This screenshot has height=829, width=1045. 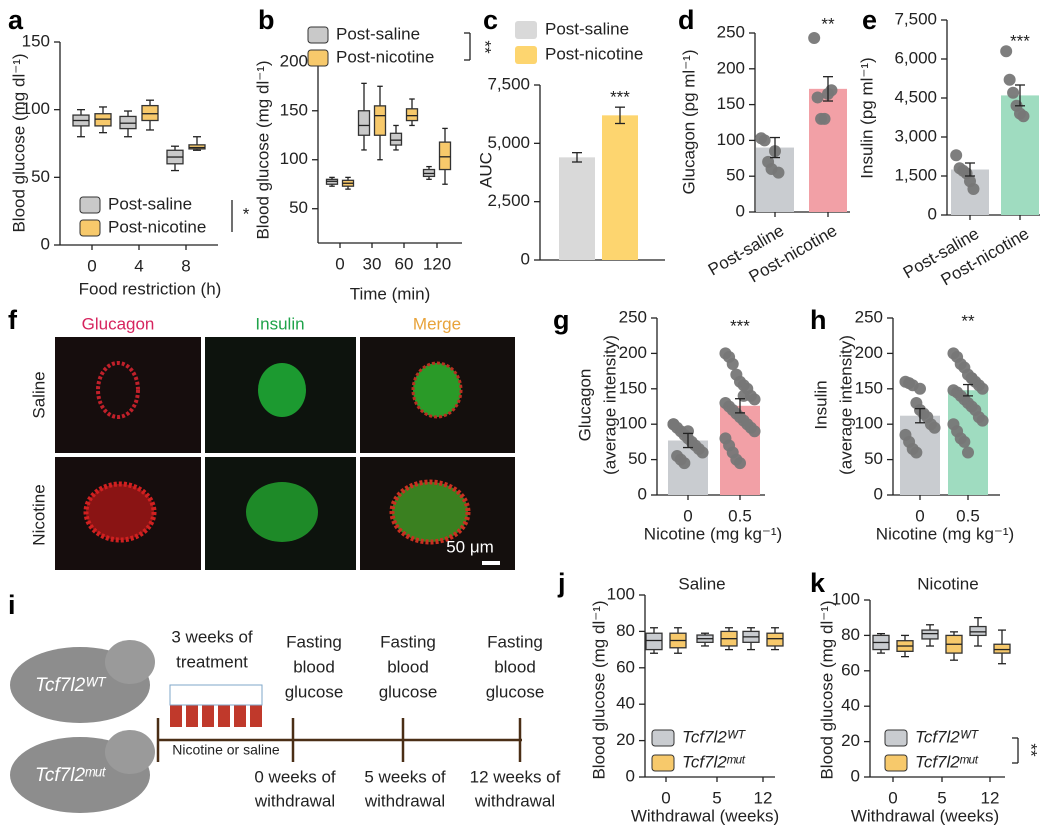 I want to click on legend-label: Post-saline, so click(x=378, y=33).